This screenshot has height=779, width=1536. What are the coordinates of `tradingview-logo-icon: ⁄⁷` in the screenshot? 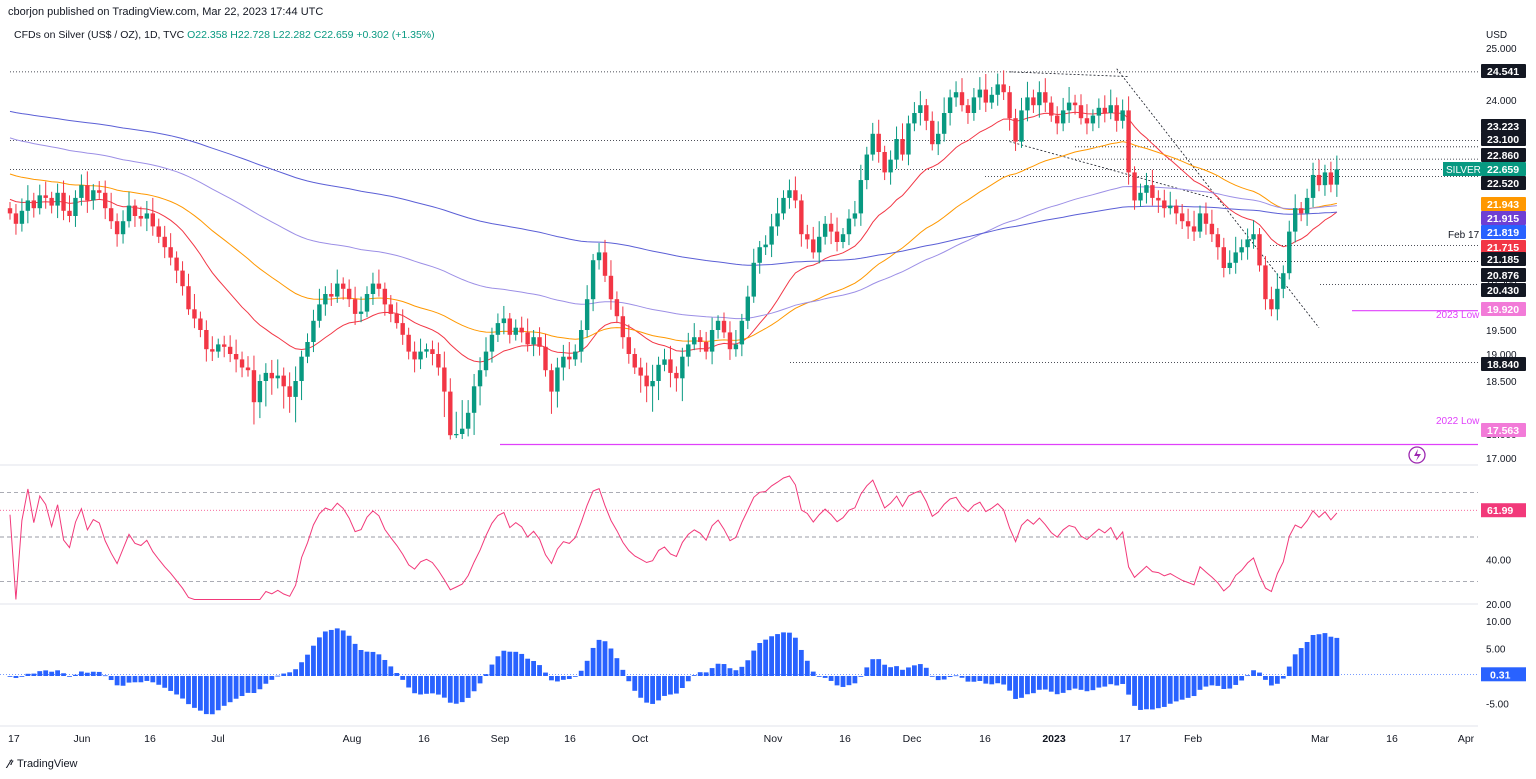 It's located at (10, 764).